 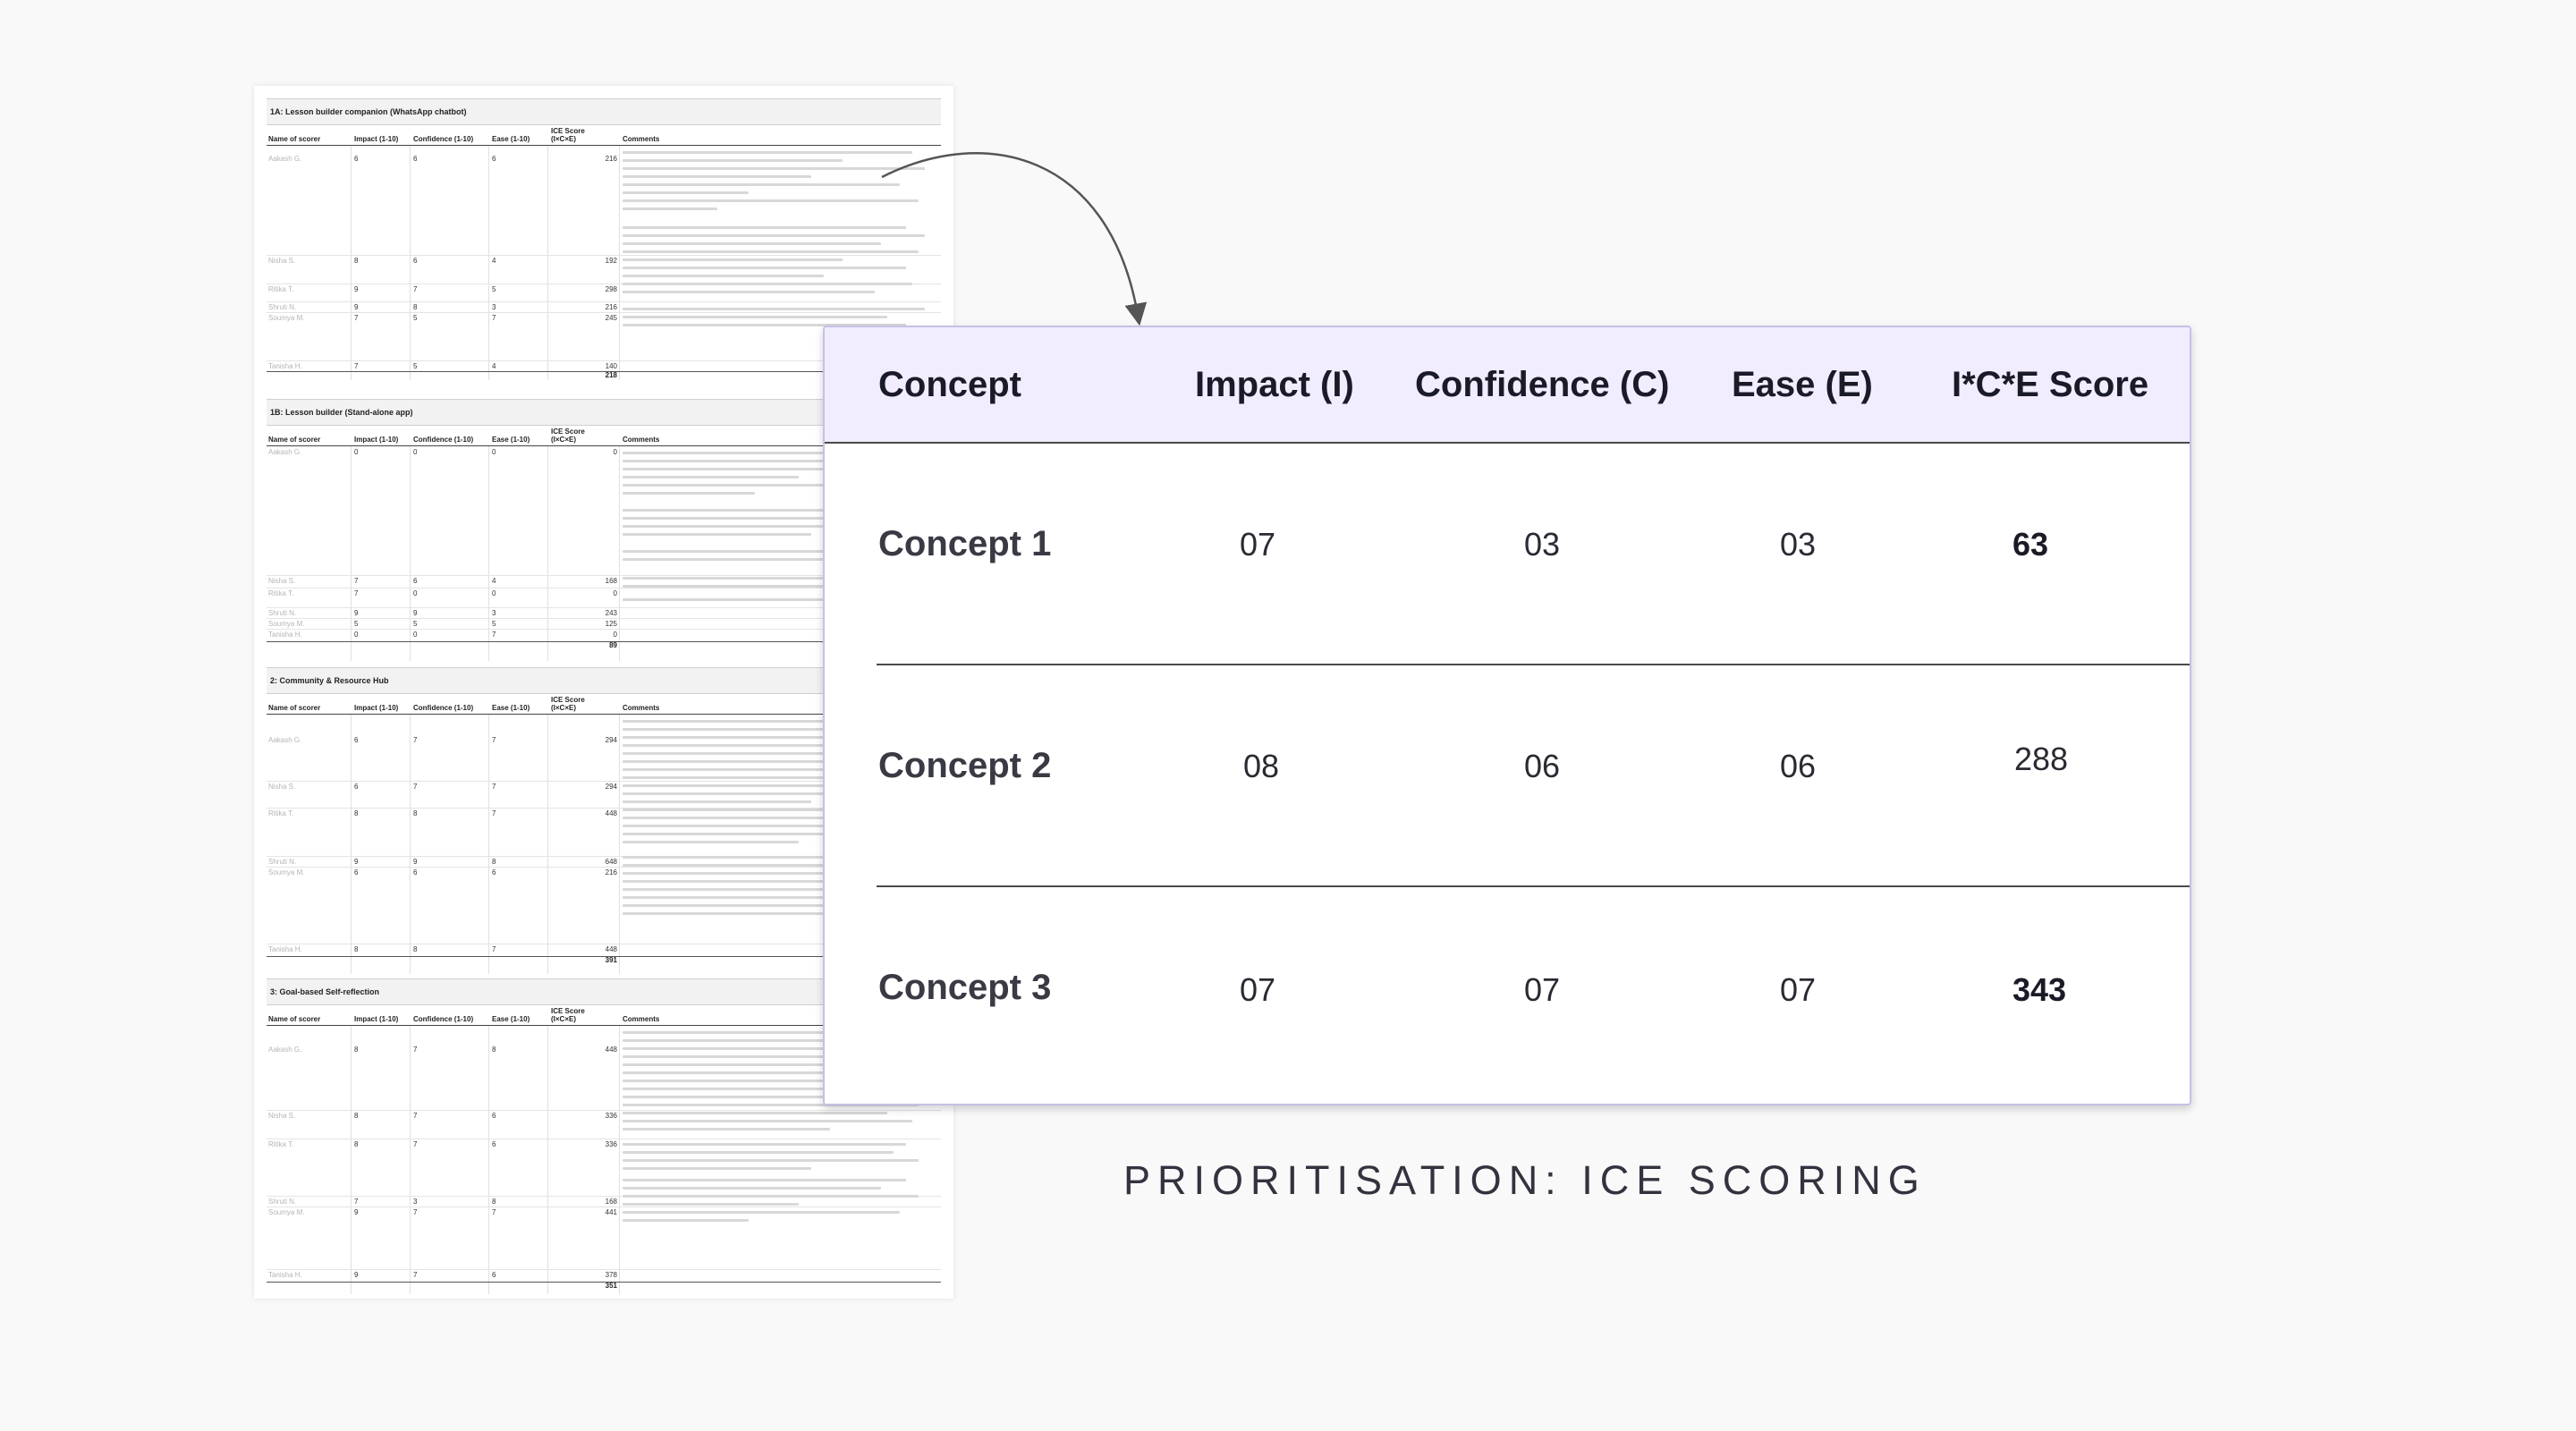 I want to click on table-row: Concept 1 07 03 03 63, so click(x=1507, y=555).